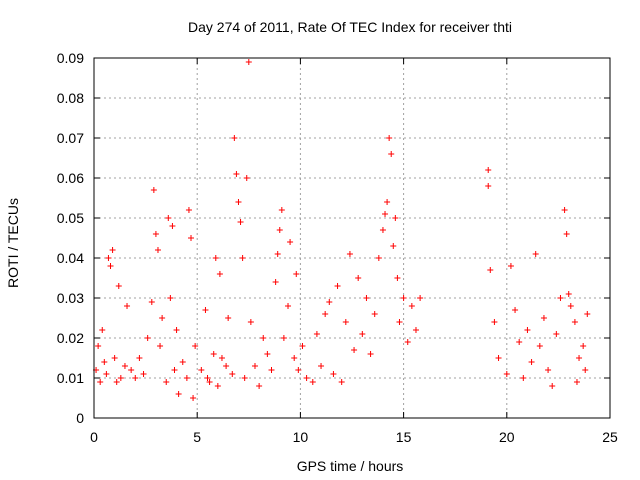 This screenshot has height=480, width=640. I want to click on y-tick-labels: 0 0.01 0.02 0.03 0.04 0.05 0.06 0.07 0.08 0.09, so click(70, 238).